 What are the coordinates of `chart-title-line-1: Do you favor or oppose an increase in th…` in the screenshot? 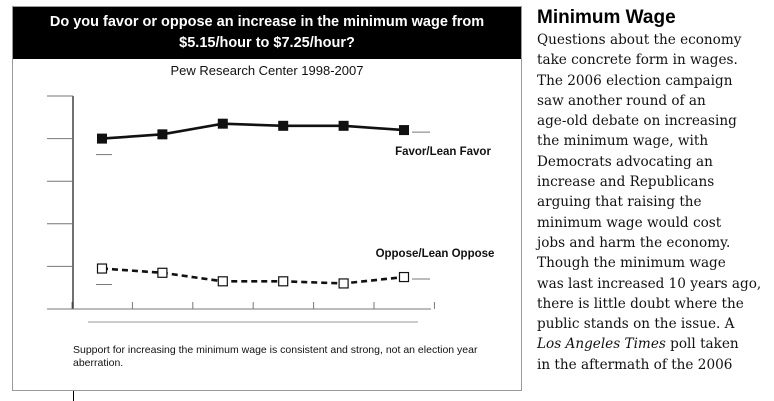 It's located at (267, 22).